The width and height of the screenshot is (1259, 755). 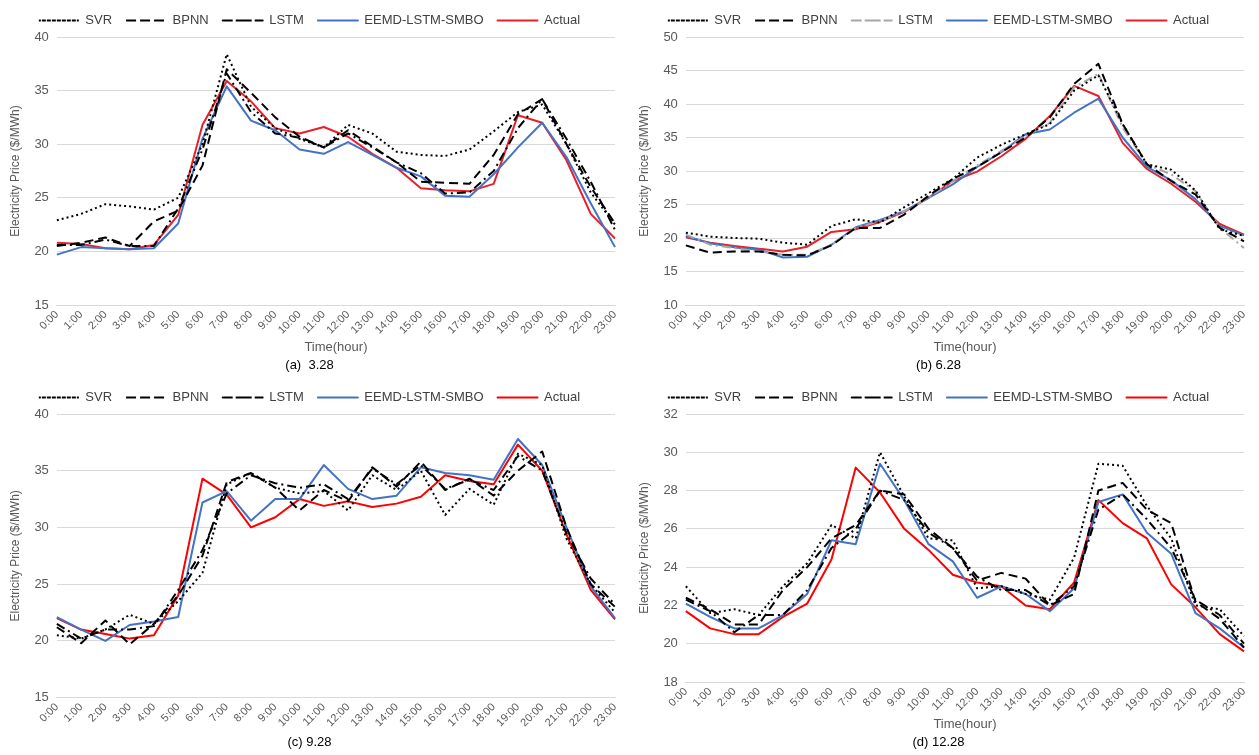 I want to click on text: (d) 12.28, so click(x=938, y=741).